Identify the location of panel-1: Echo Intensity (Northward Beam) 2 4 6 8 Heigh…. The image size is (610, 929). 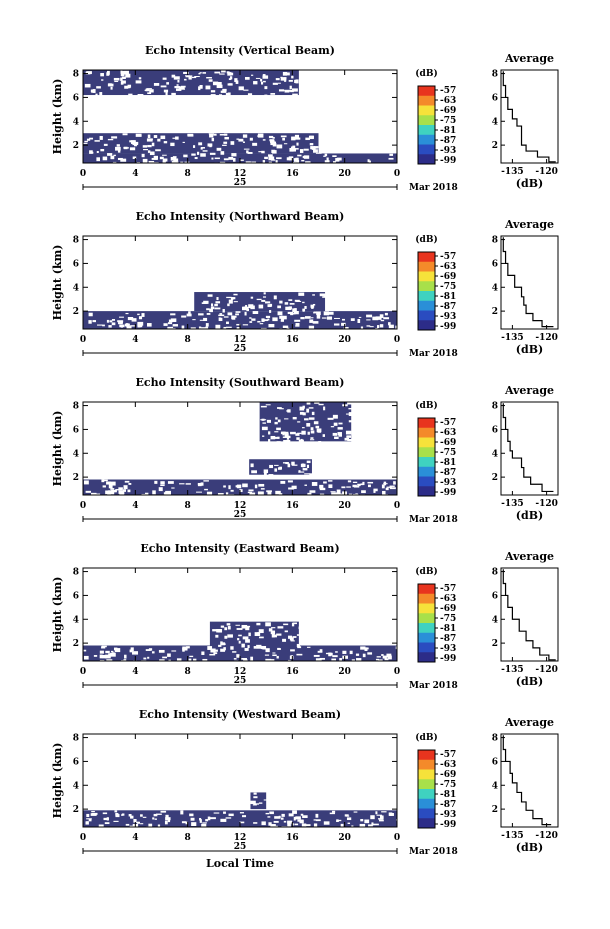
(305, 284).